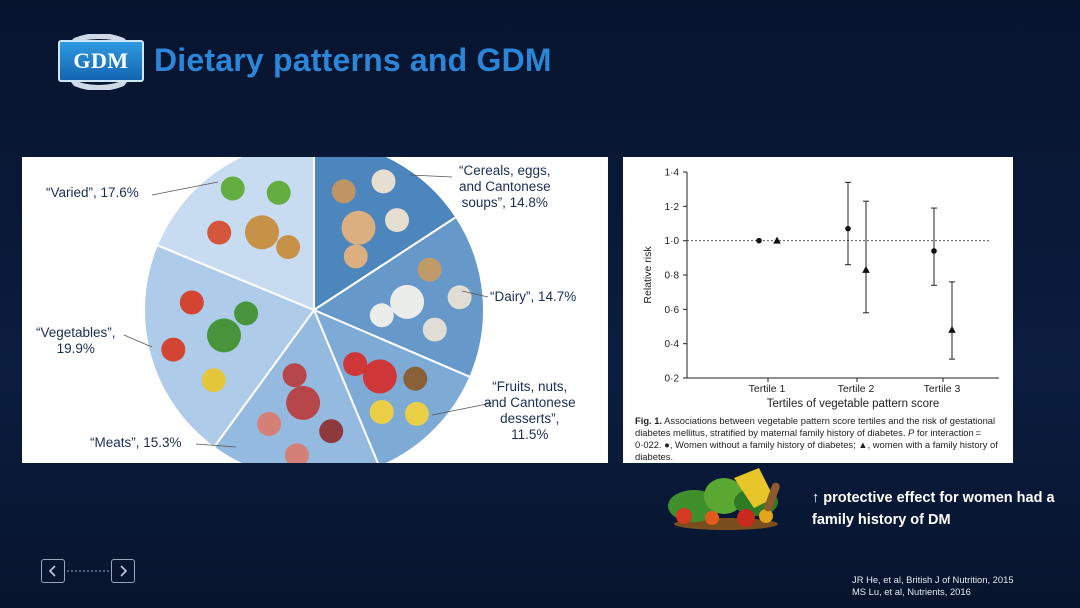  I want to click on reference-2: MS Lu, et al, Nutrients, 2016, so click(911, 591).